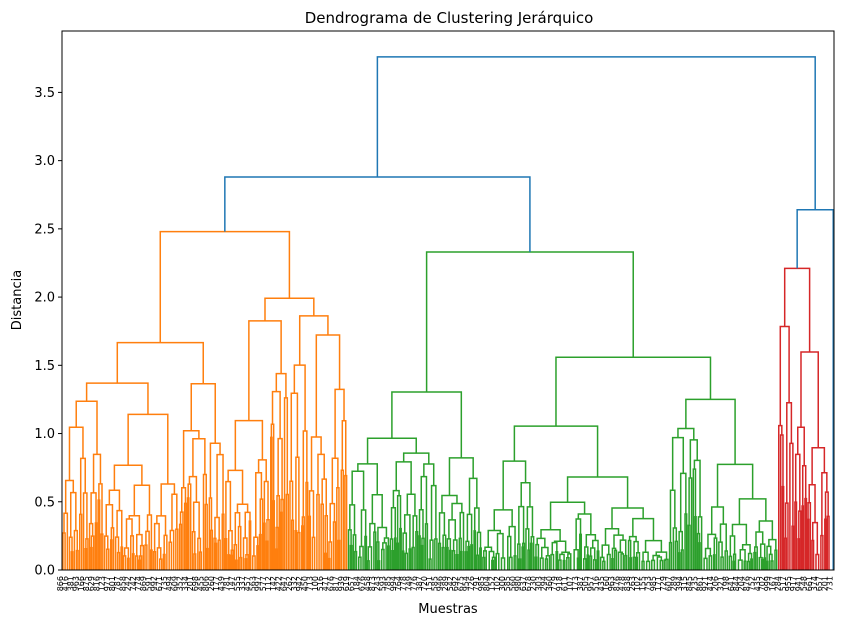 The image size is (849, 627). What do you see at coordinates (783, 583) in the screenshot?
I see `x-tick-label: 517` at bounding box center [783, 583].